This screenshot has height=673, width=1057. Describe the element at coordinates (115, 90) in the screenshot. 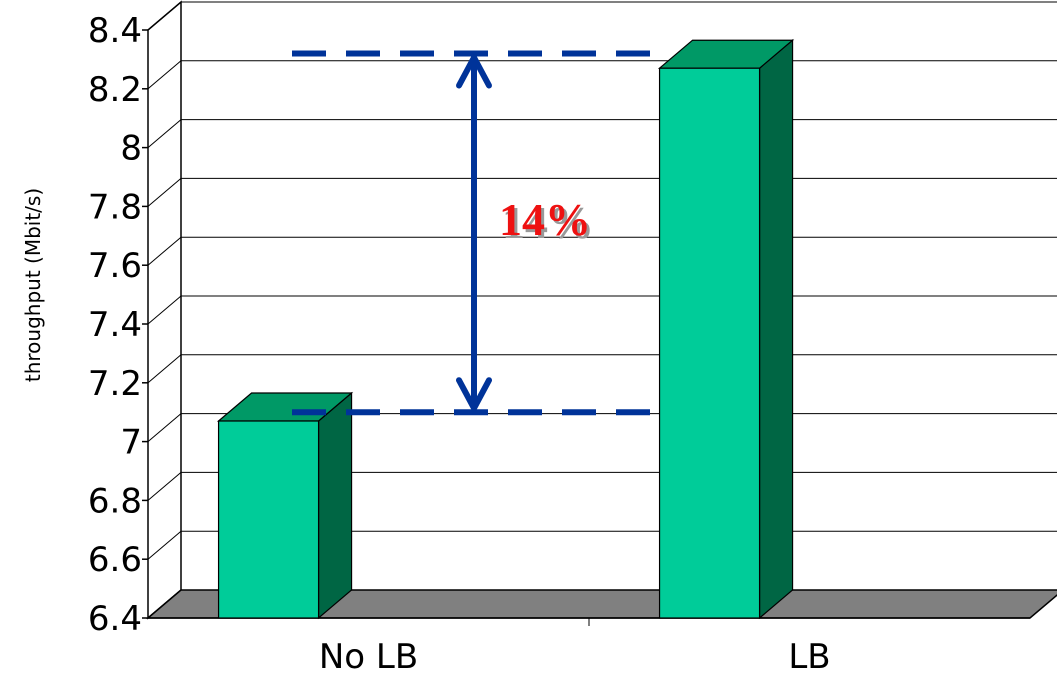

I see `y-tick-label: 8.2` at that location.